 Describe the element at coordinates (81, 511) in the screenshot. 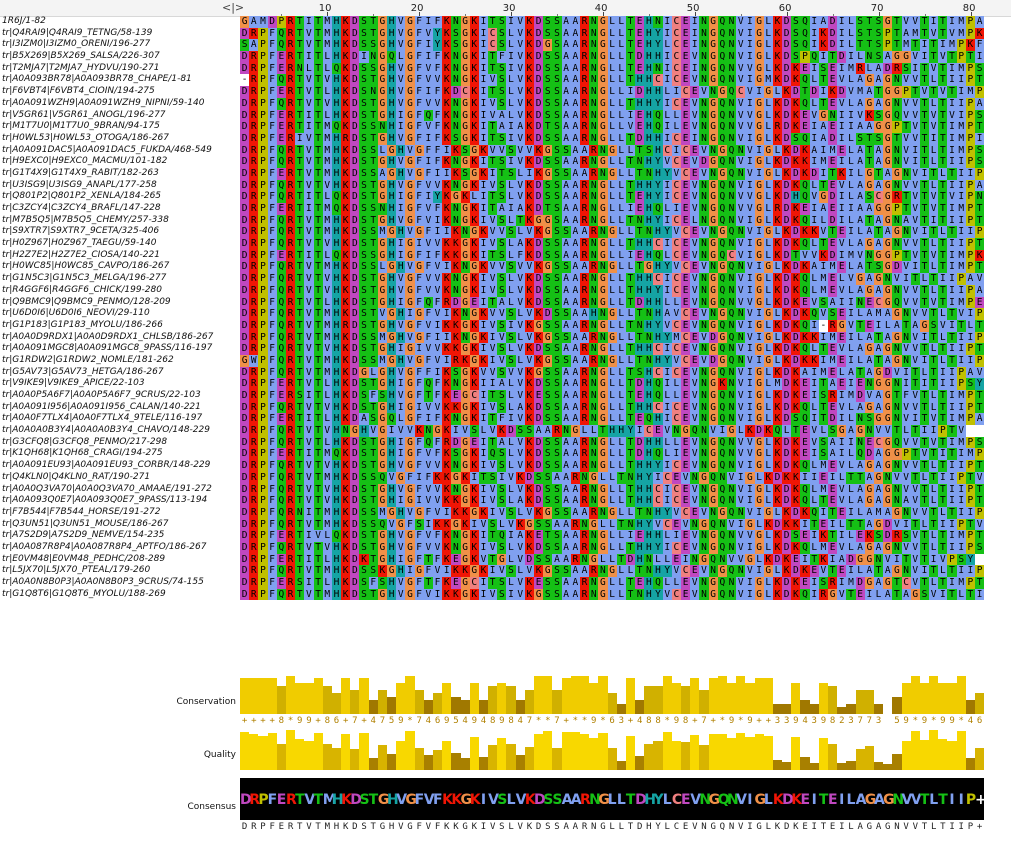

I see `sequence-name: tr|F7B544|F7B544_HORSE/191-272` at that location.